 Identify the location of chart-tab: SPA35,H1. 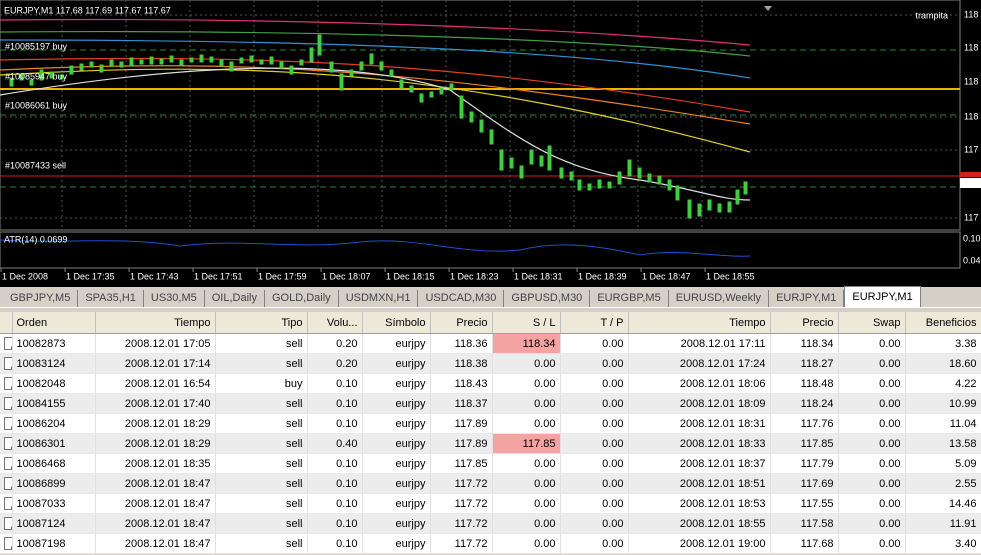
(111, 298).